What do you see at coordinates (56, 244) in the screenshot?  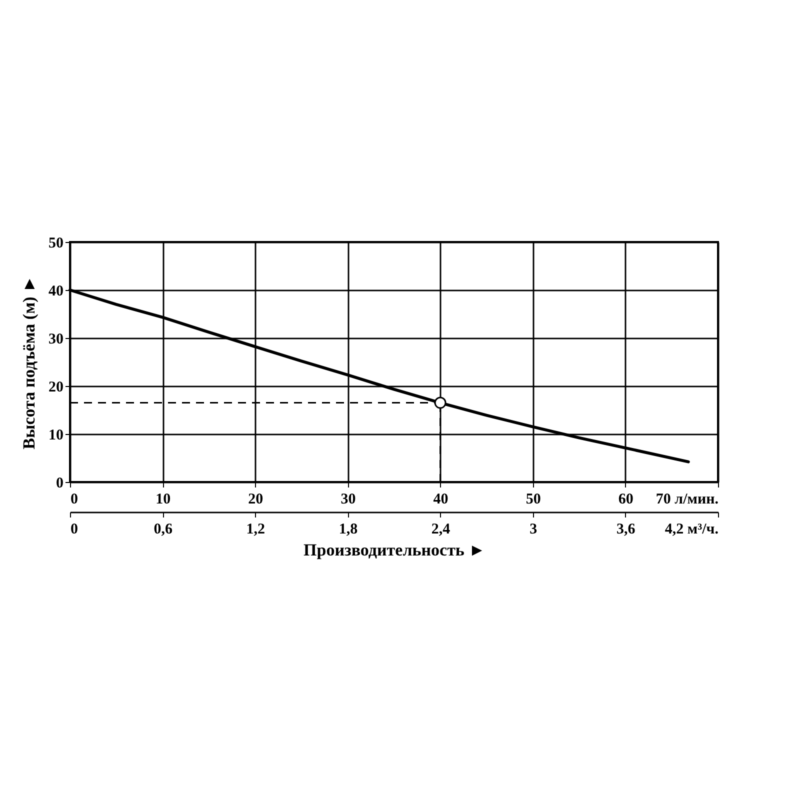 I see `y-tick-label: 50` at bounding box center [56, 244].